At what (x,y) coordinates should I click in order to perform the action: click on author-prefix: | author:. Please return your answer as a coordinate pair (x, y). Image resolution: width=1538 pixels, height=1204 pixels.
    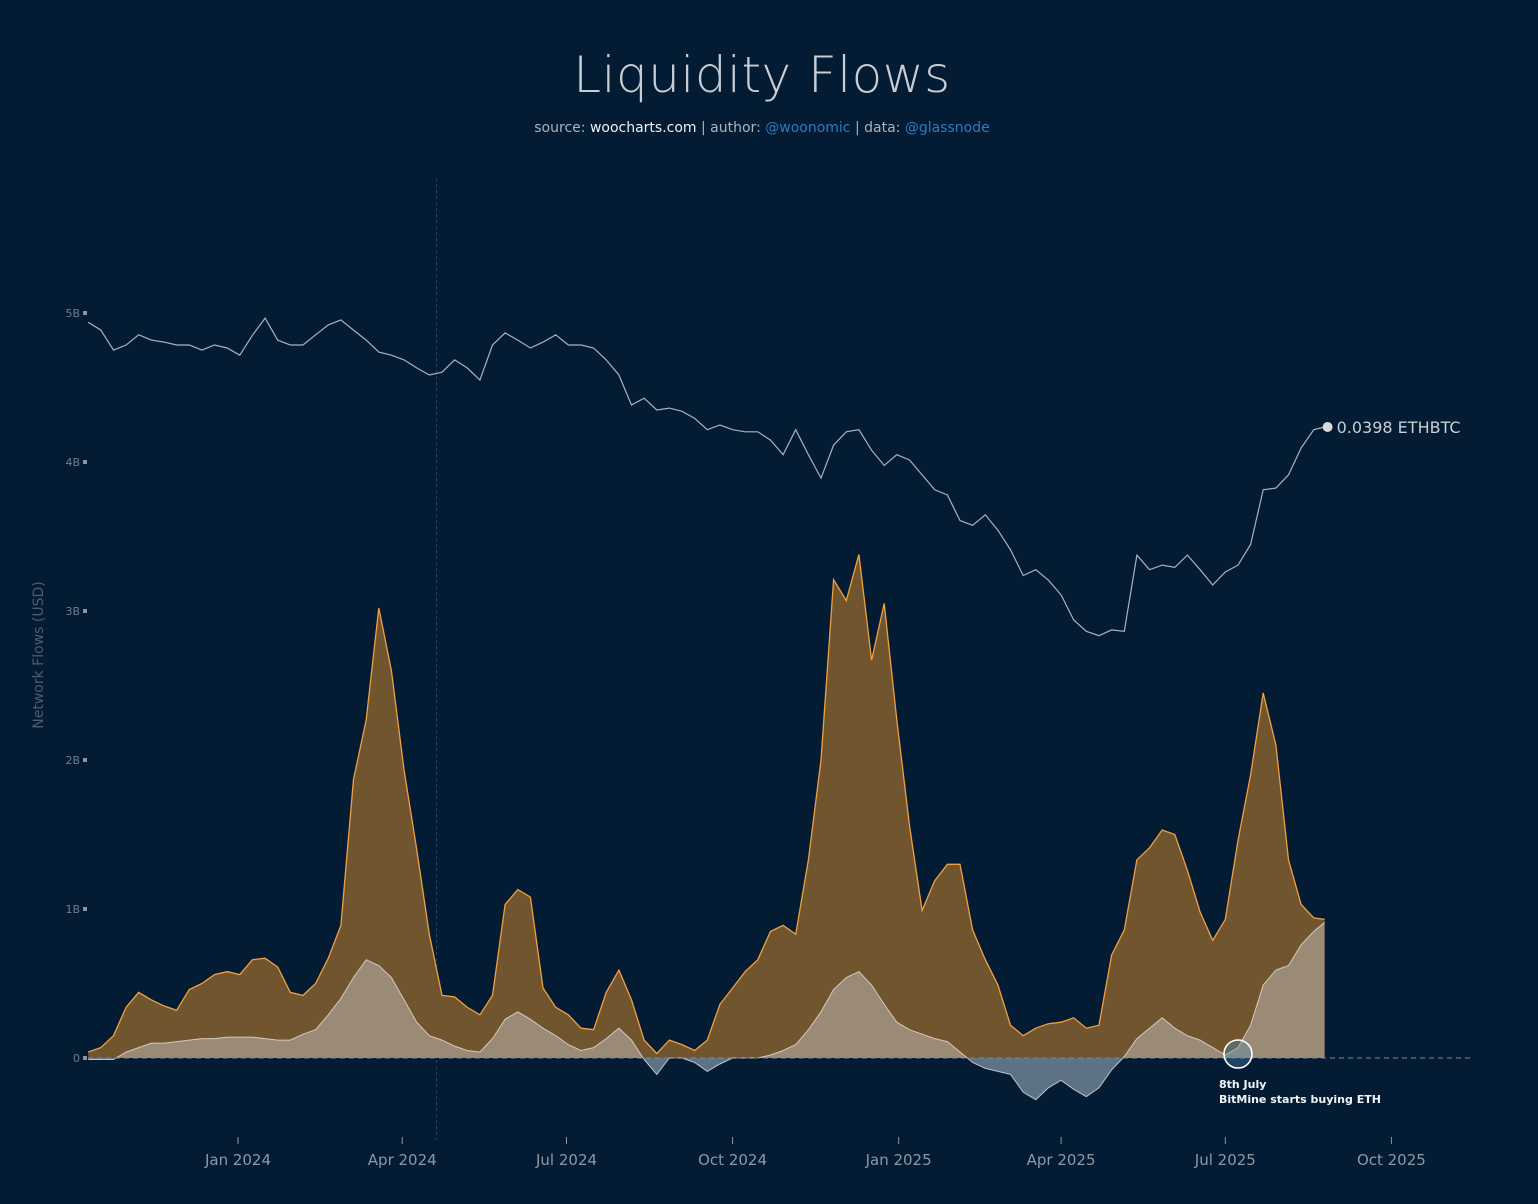
    Looking at the image, I should click on (731, 128).